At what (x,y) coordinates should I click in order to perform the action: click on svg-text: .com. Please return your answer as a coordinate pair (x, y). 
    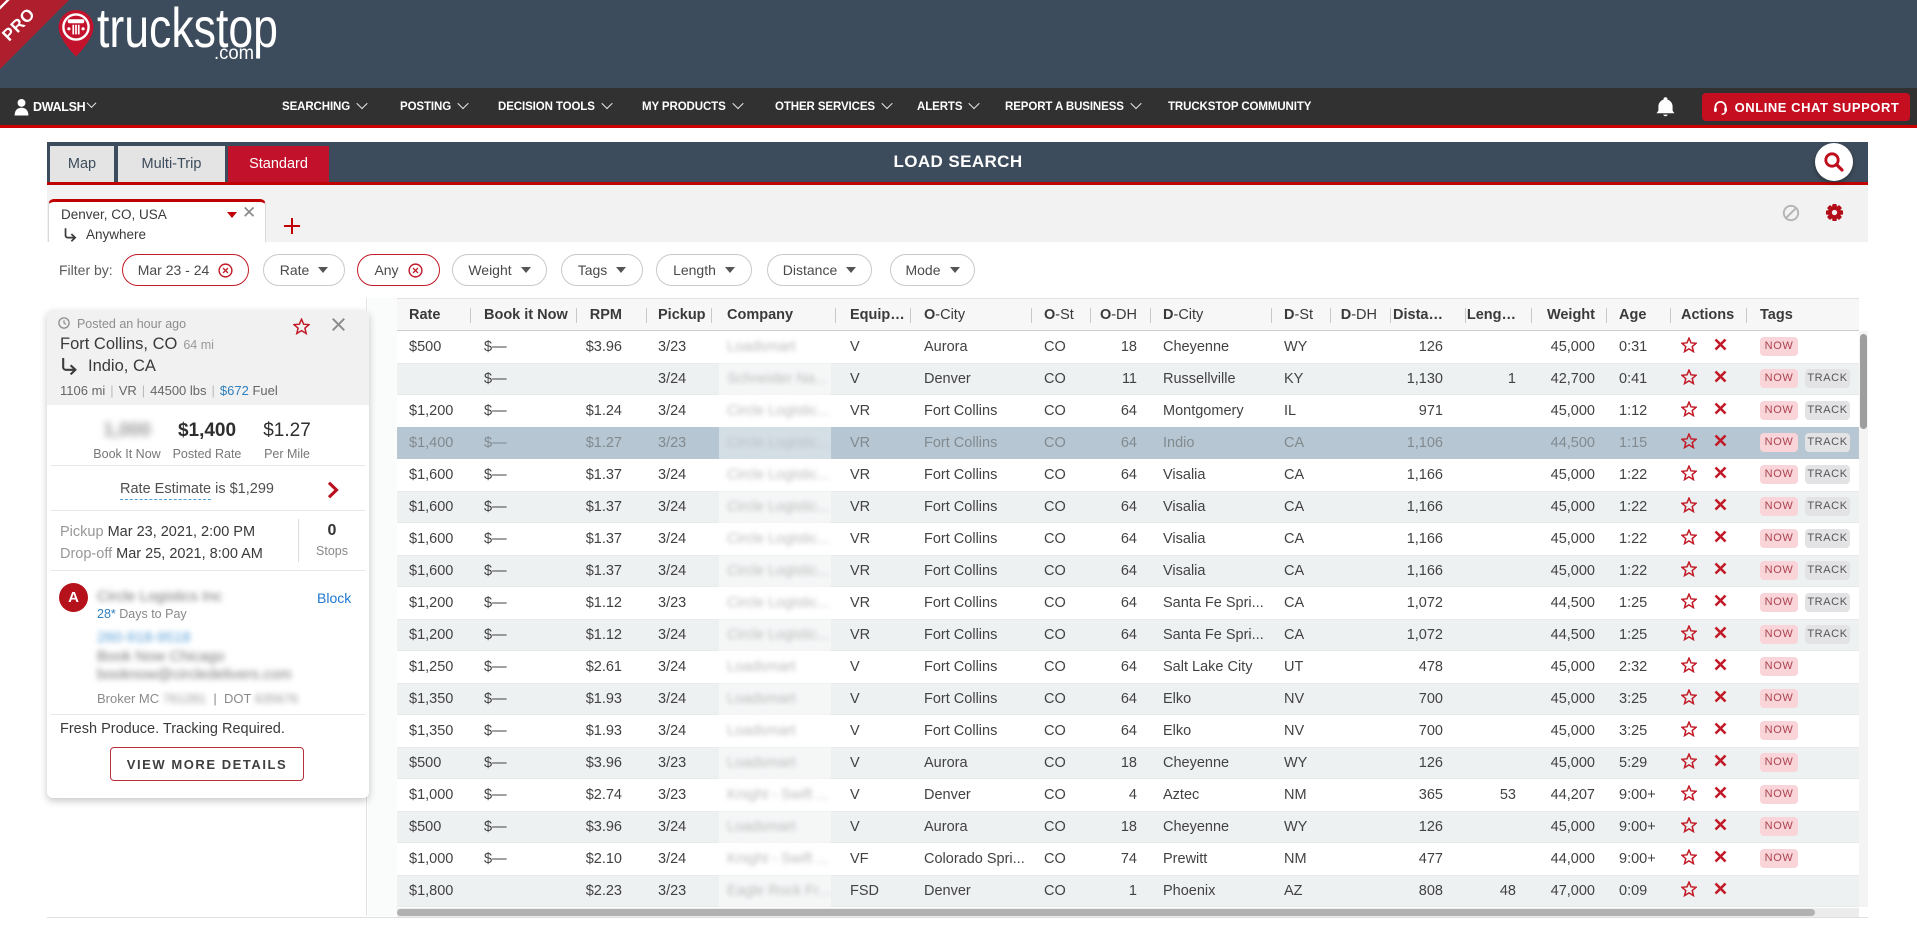
    Looking at the image, I should click on (234, 53).